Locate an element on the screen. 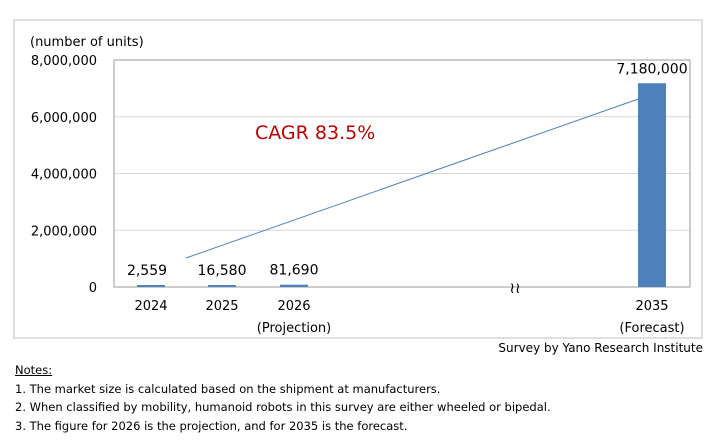 Image resolution: width=720 pixels, height=444 pixels. y-axis-ticks: 0 2,000,000 4,000,000 6,000,000 8,000,000 is located at coordinates (64, 175).